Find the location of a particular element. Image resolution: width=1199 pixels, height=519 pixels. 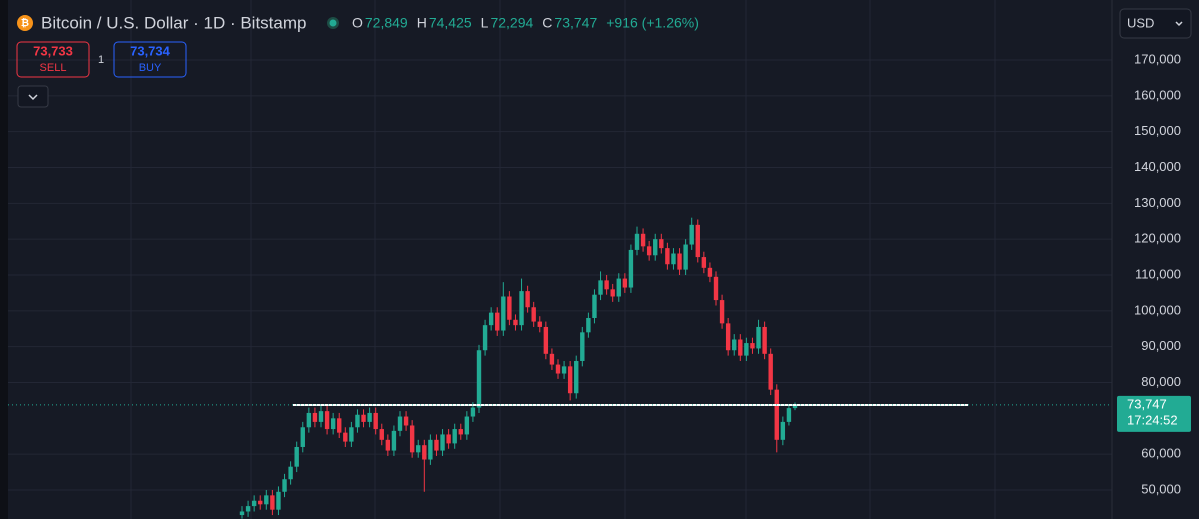

y-tick-label: 150,000 is located at coordinates (1157, 130).